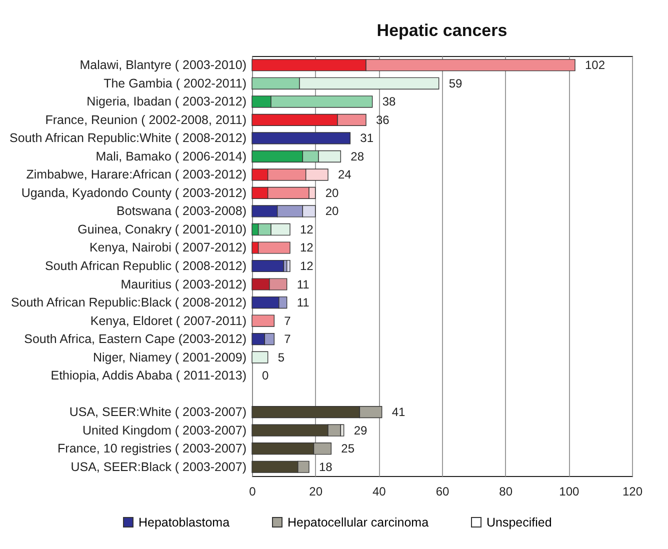 This screenshot has width=668, height=549. What do you see at coordinates (135, 339) in the screenshot?
I see `y-tick-label: South Africa, Eastern Cape (2003-2012)` at bounding box center [135, 339].